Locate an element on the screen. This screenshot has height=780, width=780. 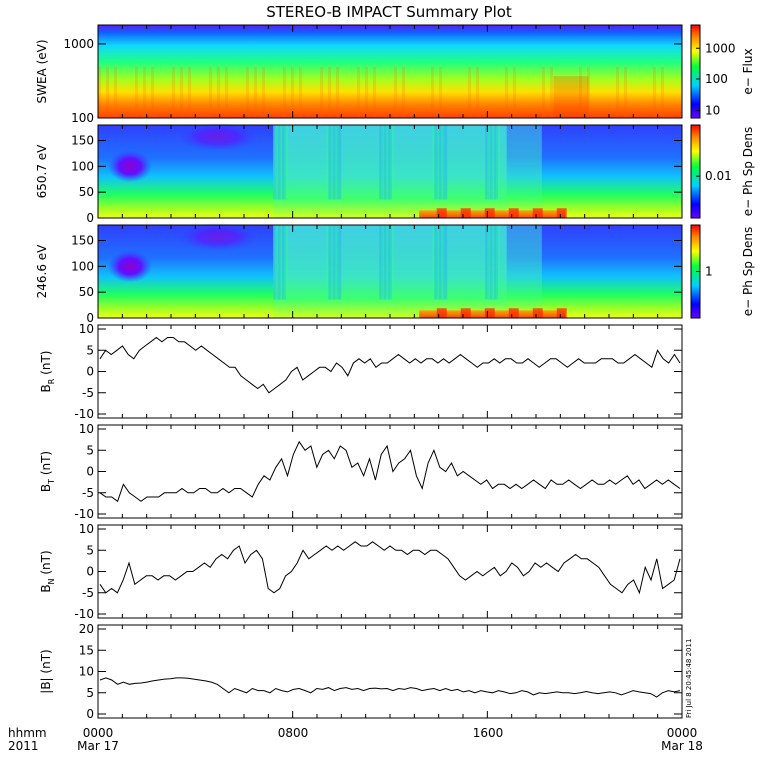
swea-spectrogram: 1000 100 SWEA (eV) 1000 100 10 e− Flux is located at coordinates (395, 74).